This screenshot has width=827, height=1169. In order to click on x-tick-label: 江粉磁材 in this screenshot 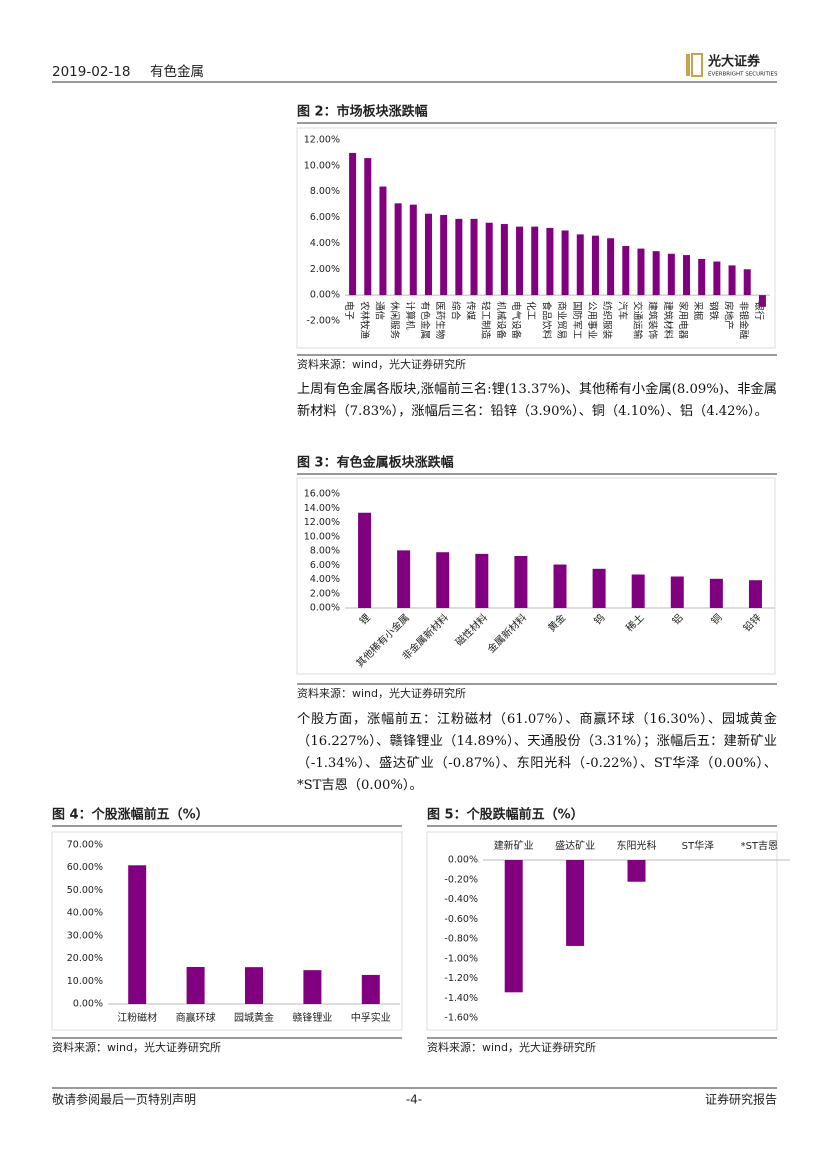, I will do `click(137, 1017)`.